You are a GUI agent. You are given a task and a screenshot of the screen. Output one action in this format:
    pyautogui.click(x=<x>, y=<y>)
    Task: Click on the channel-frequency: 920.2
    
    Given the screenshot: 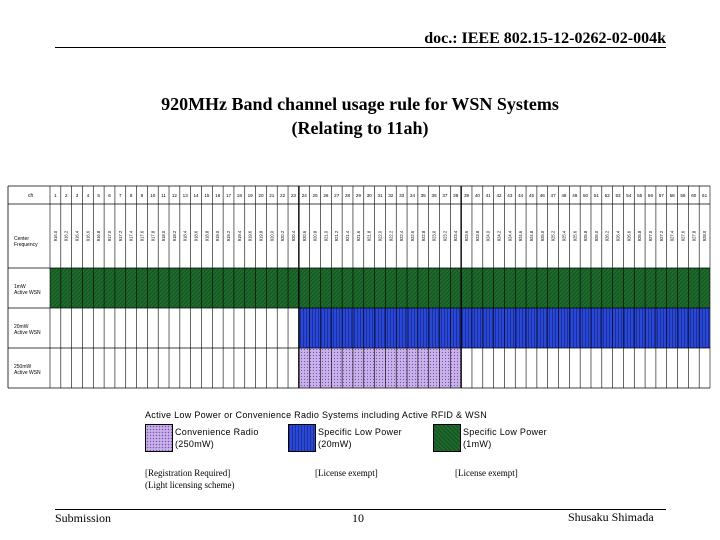 What is the action you would take?
    pyautogui.click(x=282, y=235)
    